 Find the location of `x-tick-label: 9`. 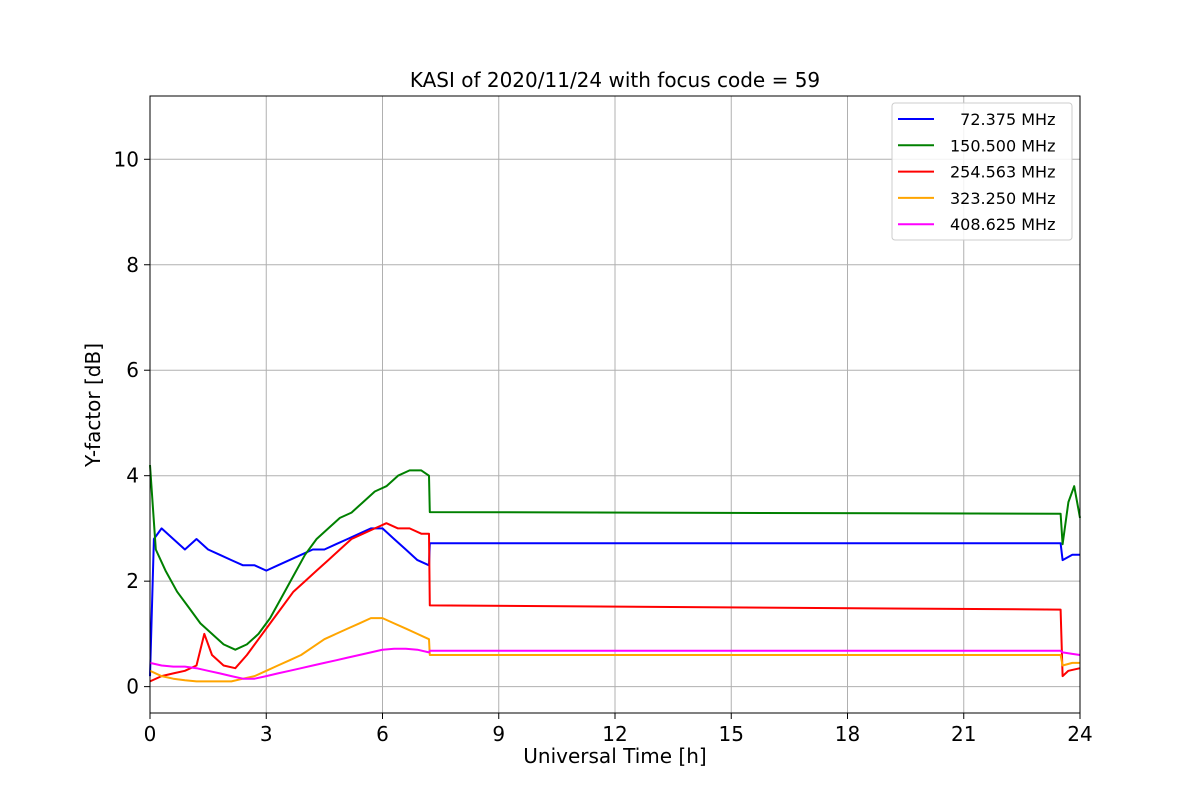

x-tick-label: 9 is located at coordinates (498, 734).